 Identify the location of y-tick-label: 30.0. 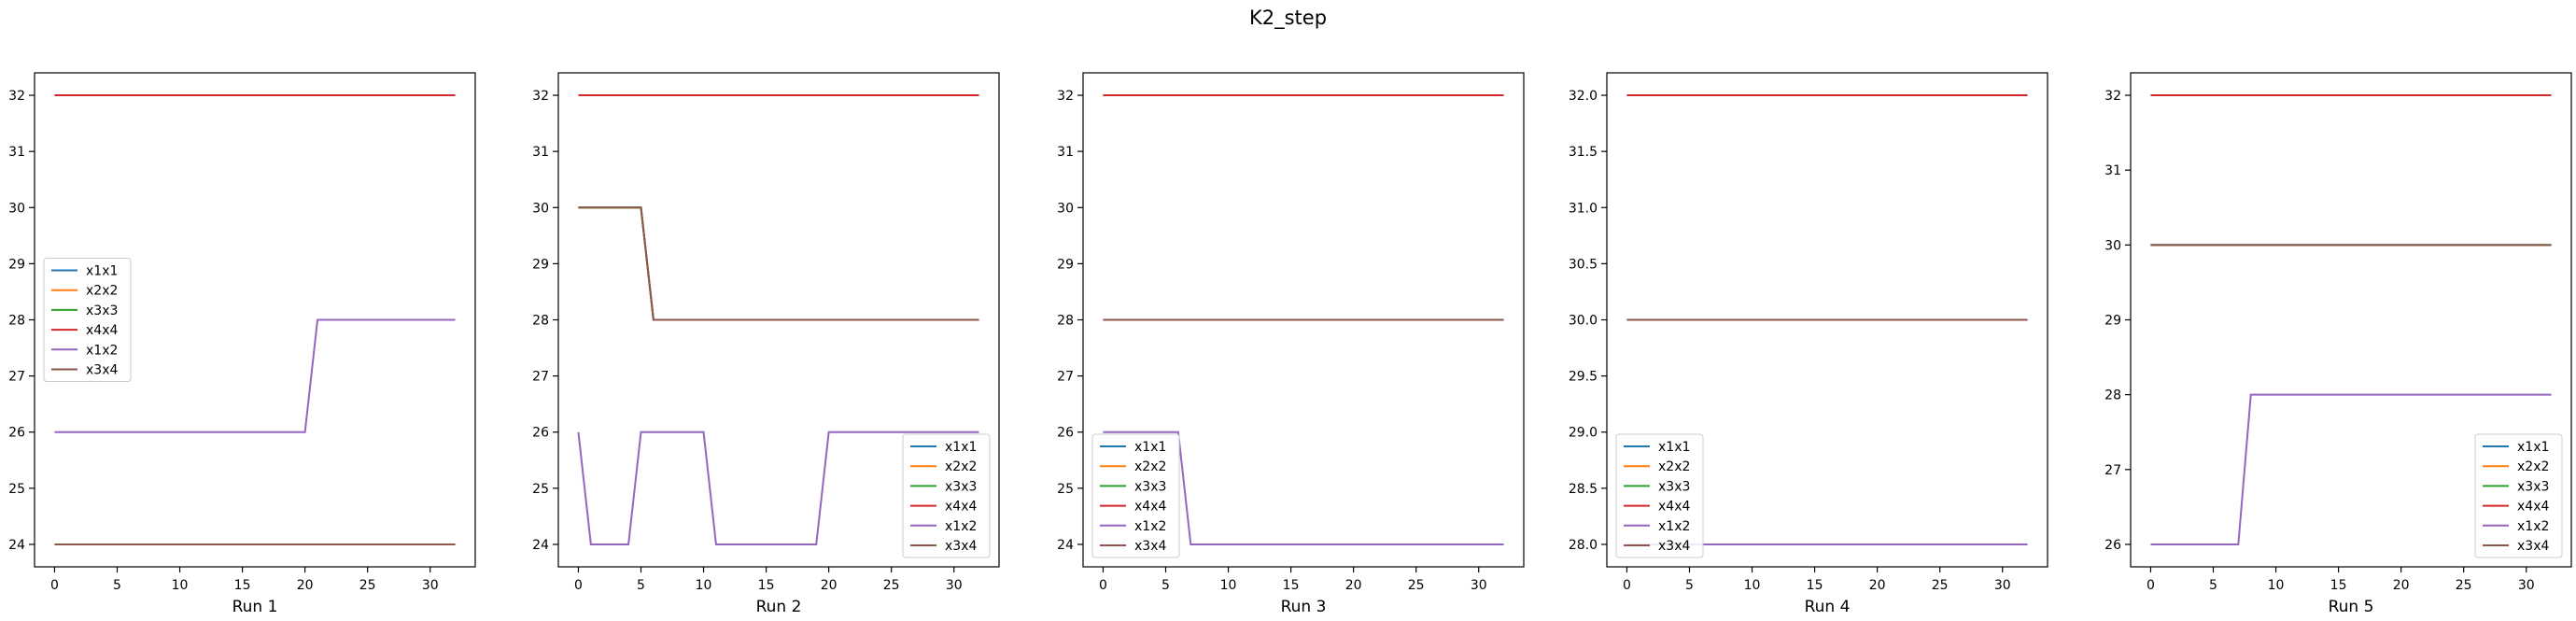
(1584, 322).